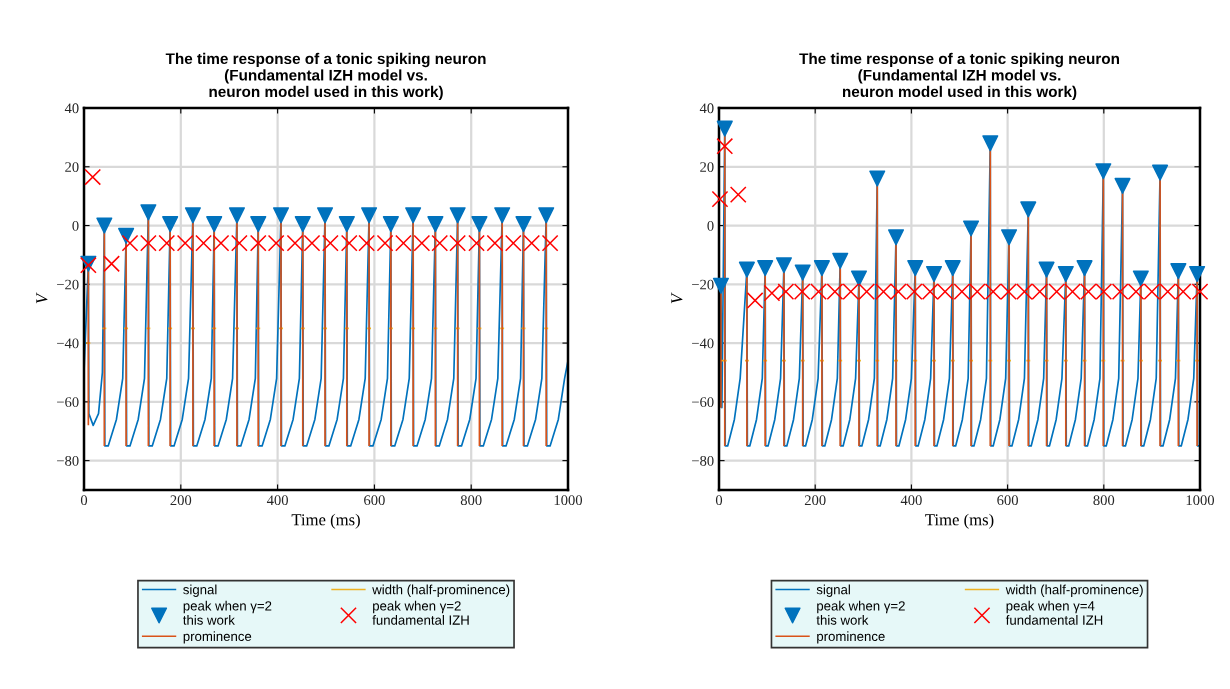  I want to click on legend-label: peak when γ=2 fundamental IZH, so click(420, 612).